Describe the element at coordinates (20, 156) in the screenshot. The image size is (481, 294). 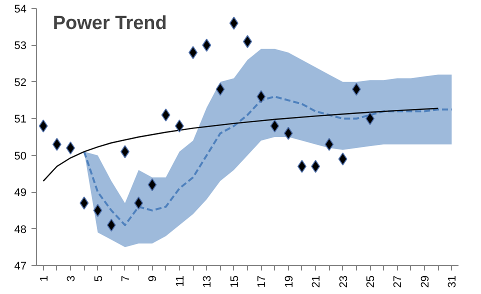
I see `y-tick-label: 50` at that location.